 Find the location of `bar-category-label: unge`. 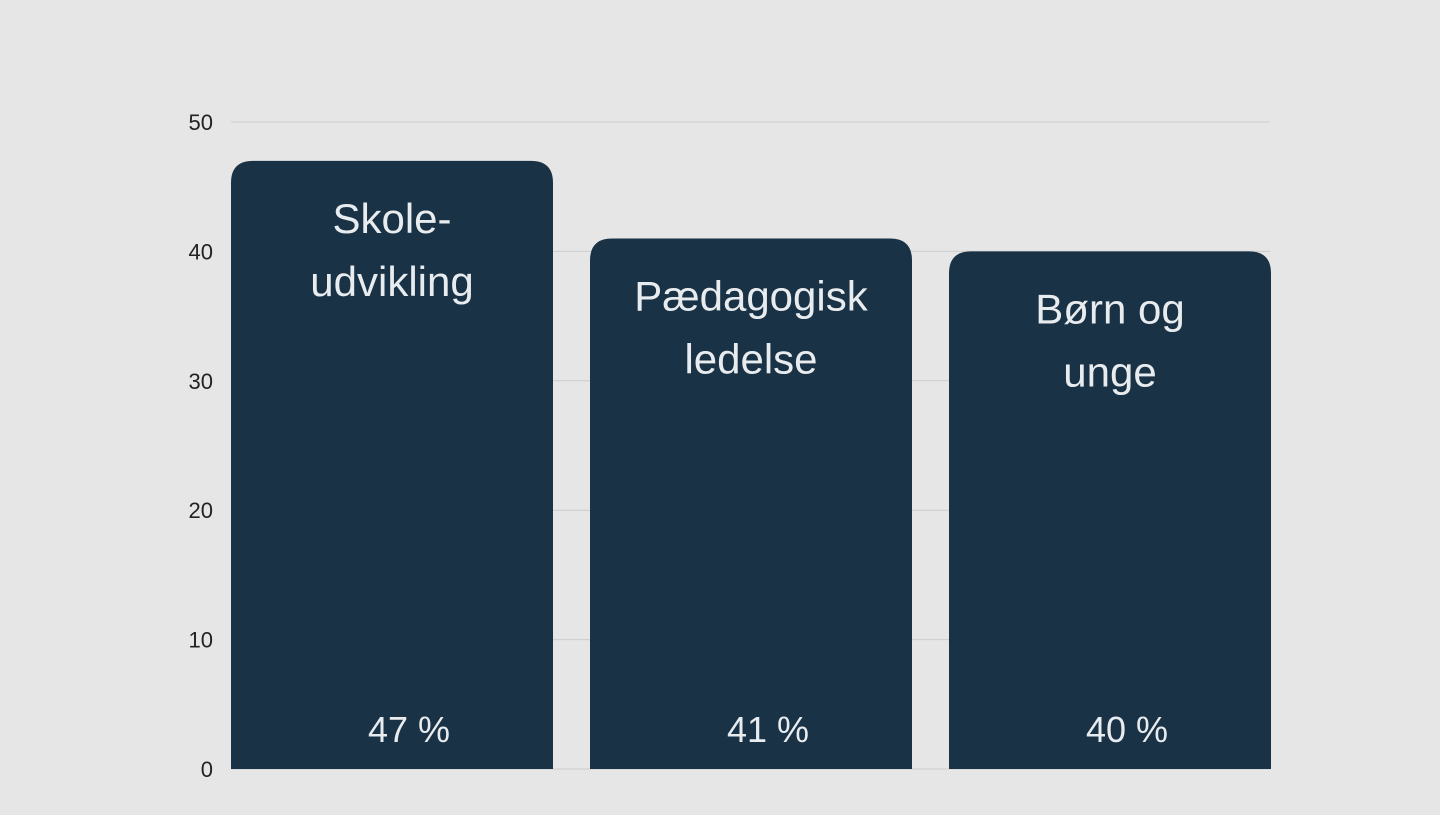

bar-category-label: unge is located at coordinates (1109, 371).